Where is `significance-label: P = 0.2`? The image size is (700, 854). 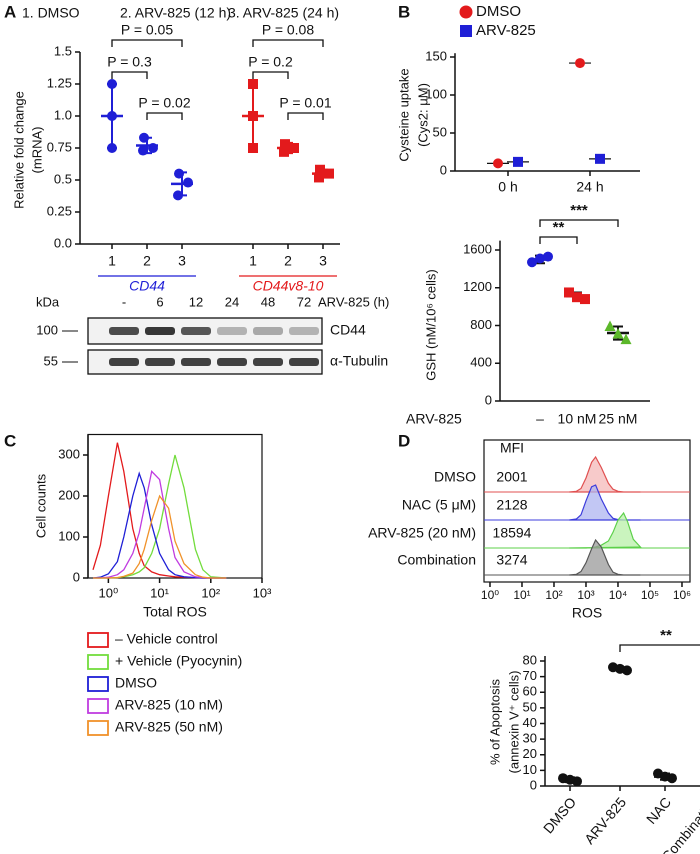
significance-label: P = 0.2 is located at coordinates (270, 62).